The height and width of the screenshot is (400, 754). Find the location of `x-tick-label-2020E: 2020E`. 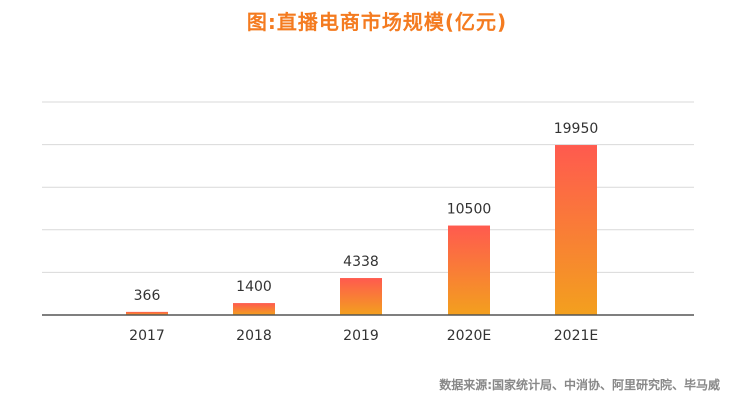

x-tick-label-2020E: 2020E is located at coordinates (469, 336).